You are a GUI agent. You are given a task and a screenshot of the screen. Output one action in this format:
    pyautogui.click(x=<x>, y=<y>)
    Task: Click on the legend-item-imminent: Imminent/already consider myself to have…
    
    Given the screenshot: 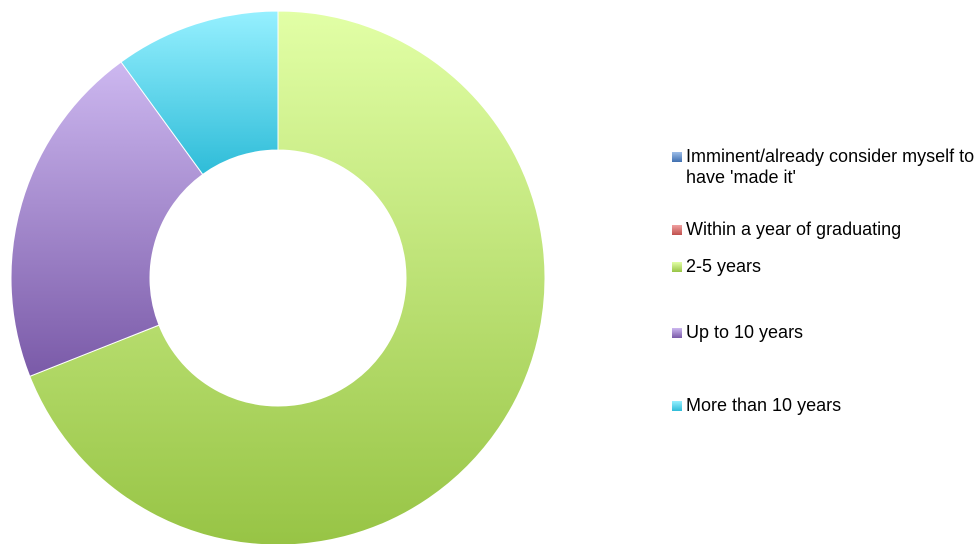 What is the action you would take?
    pyautogui.click(x=826, y=167)
    